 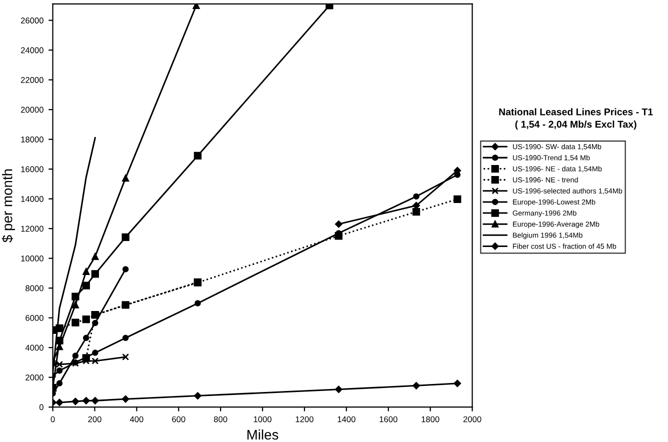 What do you see at coordinates (32, 229) in the screenshot?
I see `y-tick-label: 12000` at bounding box center [32, 229].